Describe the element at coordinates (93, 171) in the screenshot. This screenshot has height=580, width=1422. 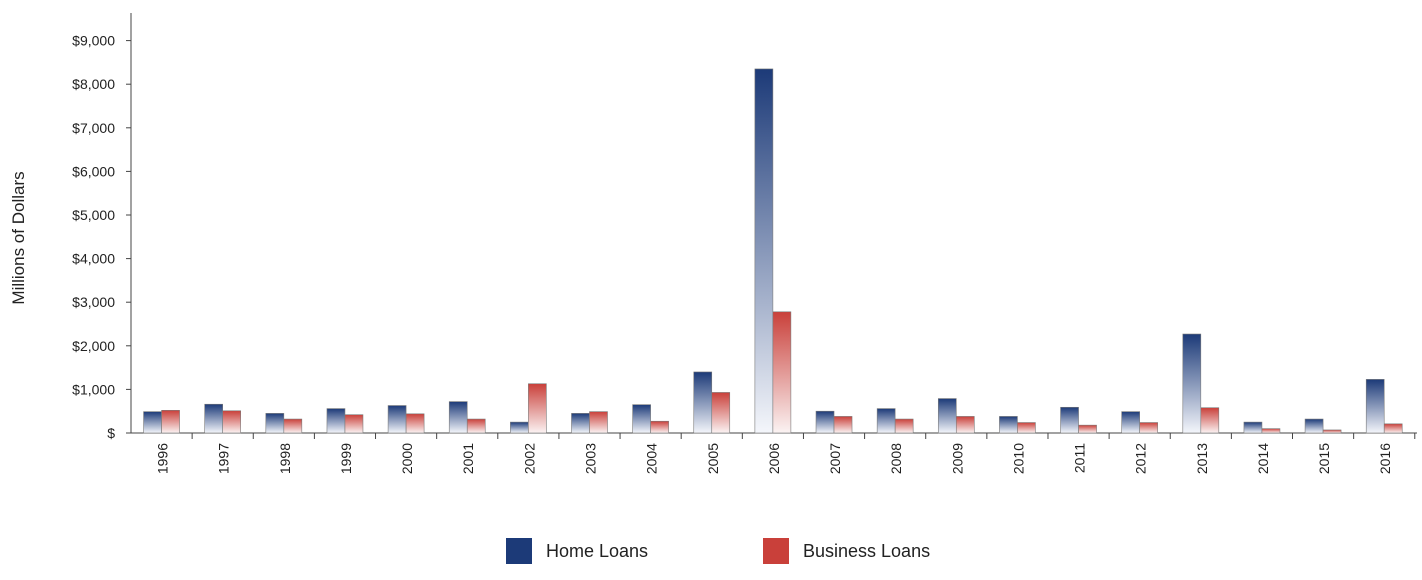
I see `y-tick-label: $6,000` at that location.